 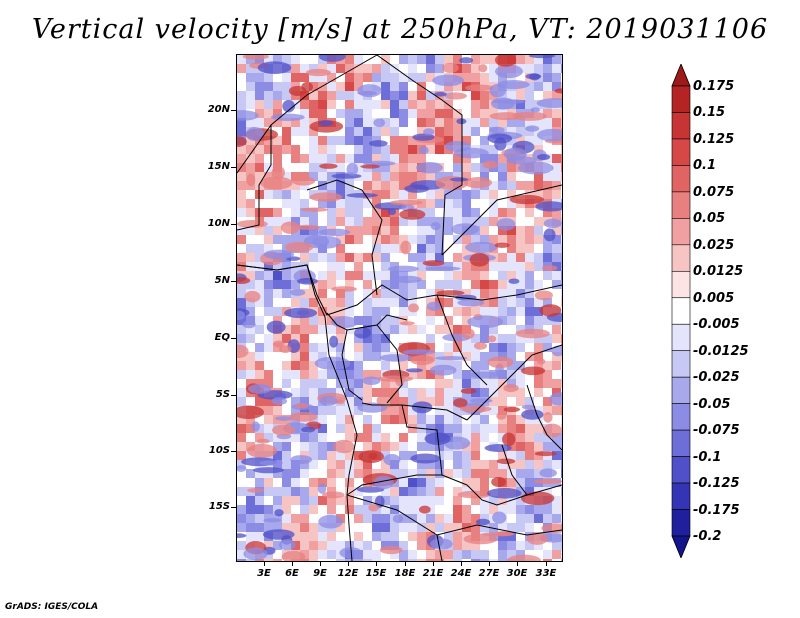 What do you see at coordinates (709, 113) in the screenshot?
I see `colorbar-label: 0.15` at bounding box center [709, 113].